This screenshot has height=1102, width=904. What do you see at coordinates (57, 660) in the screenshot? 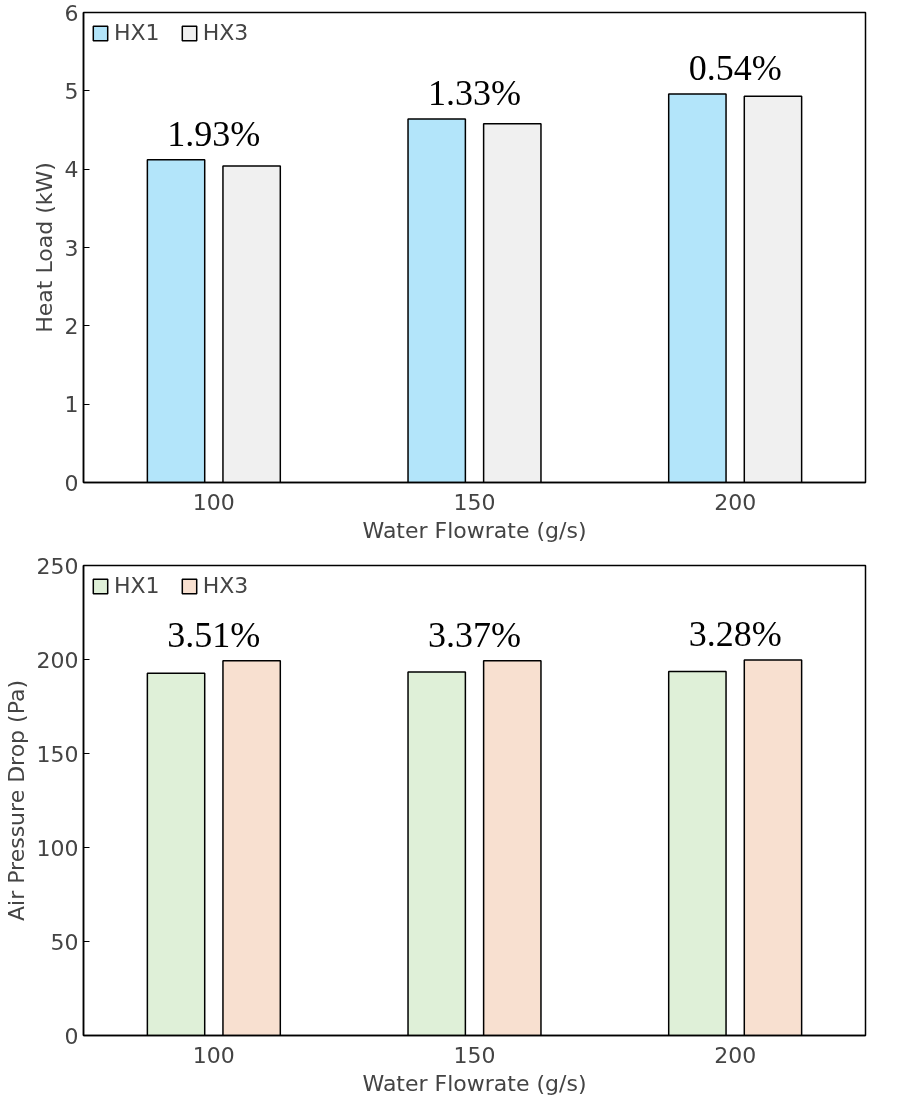
I see `y-tick-label: 200` at bounding box center [57, 660].